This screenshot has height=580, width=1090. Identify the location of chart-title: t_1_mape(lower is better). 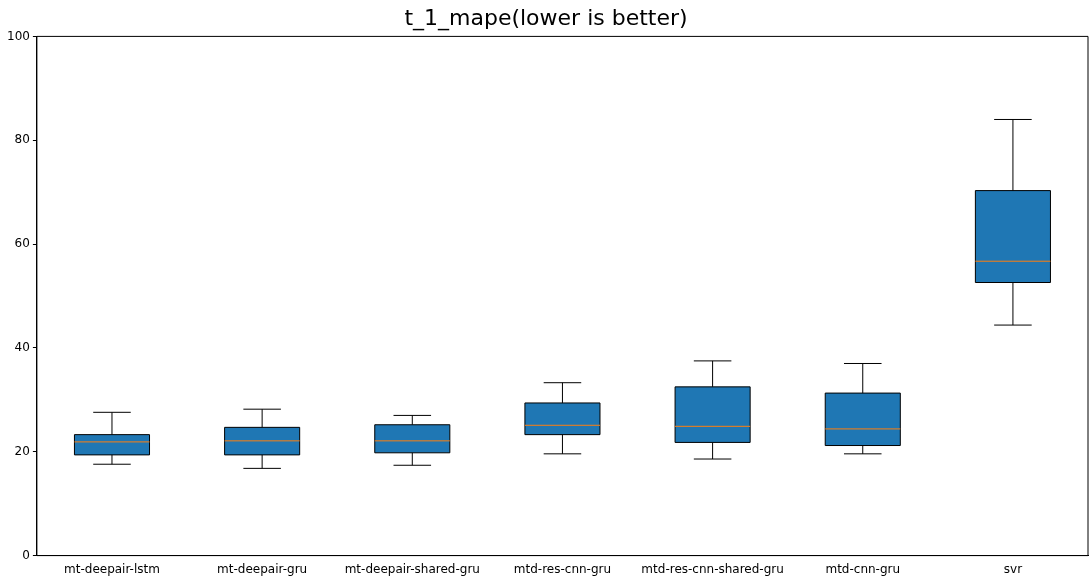
(546, 17).